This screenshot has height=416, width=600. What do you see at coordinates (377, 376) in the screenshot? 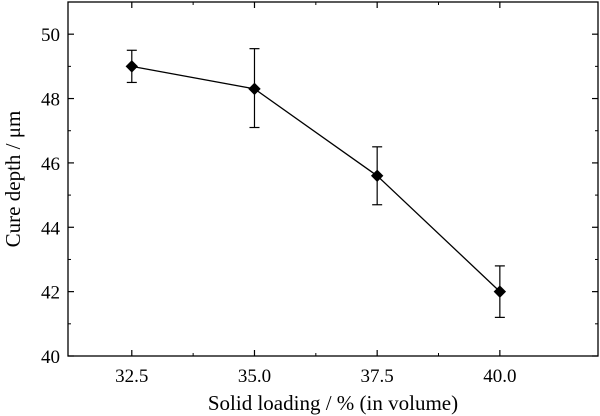
I see `x-tick-label: 37.5` at bounding box center [377, 376].